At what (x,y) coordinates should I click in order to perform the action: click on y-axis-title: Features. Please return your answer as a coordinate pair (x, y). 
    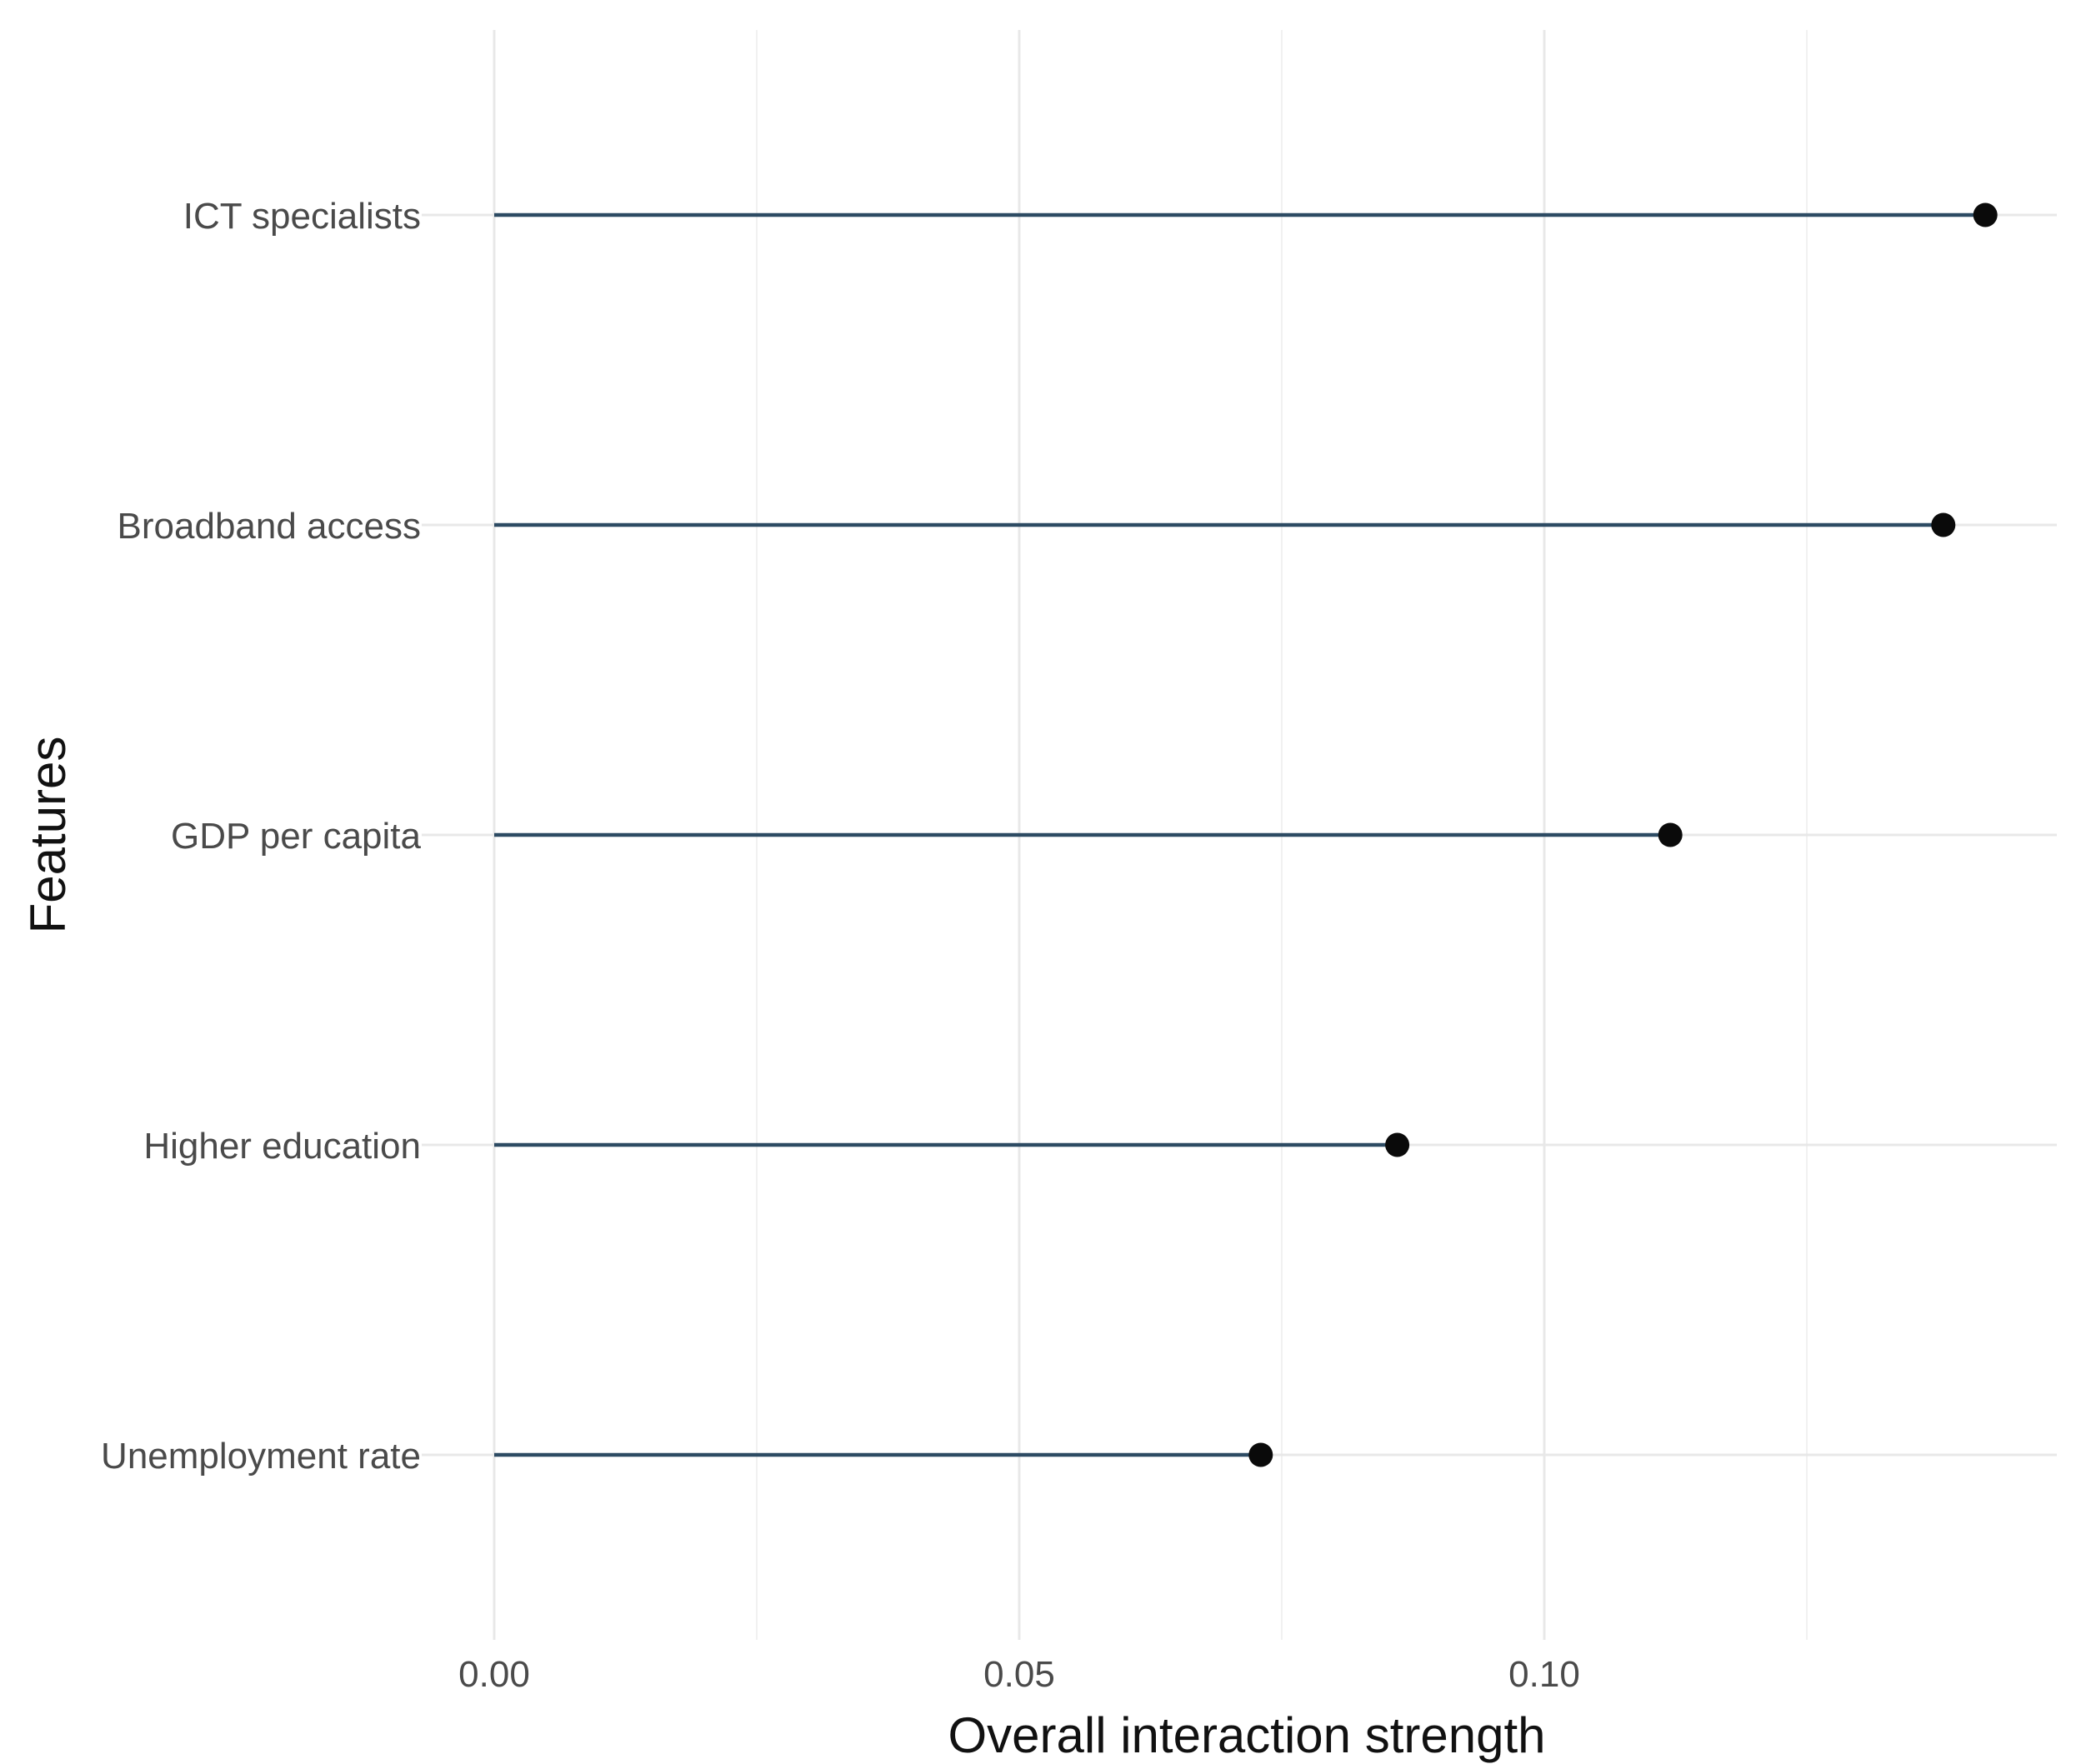
    Looking at the image, I should click on (48, 835).